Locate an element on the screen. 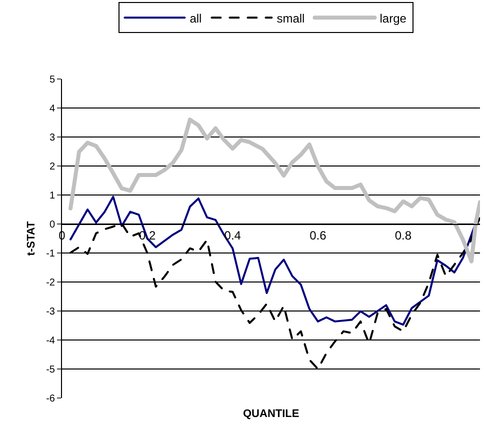 This screenshot has width=484, height=430. y-tick-label: -1 is located at coordinates (51, 254).